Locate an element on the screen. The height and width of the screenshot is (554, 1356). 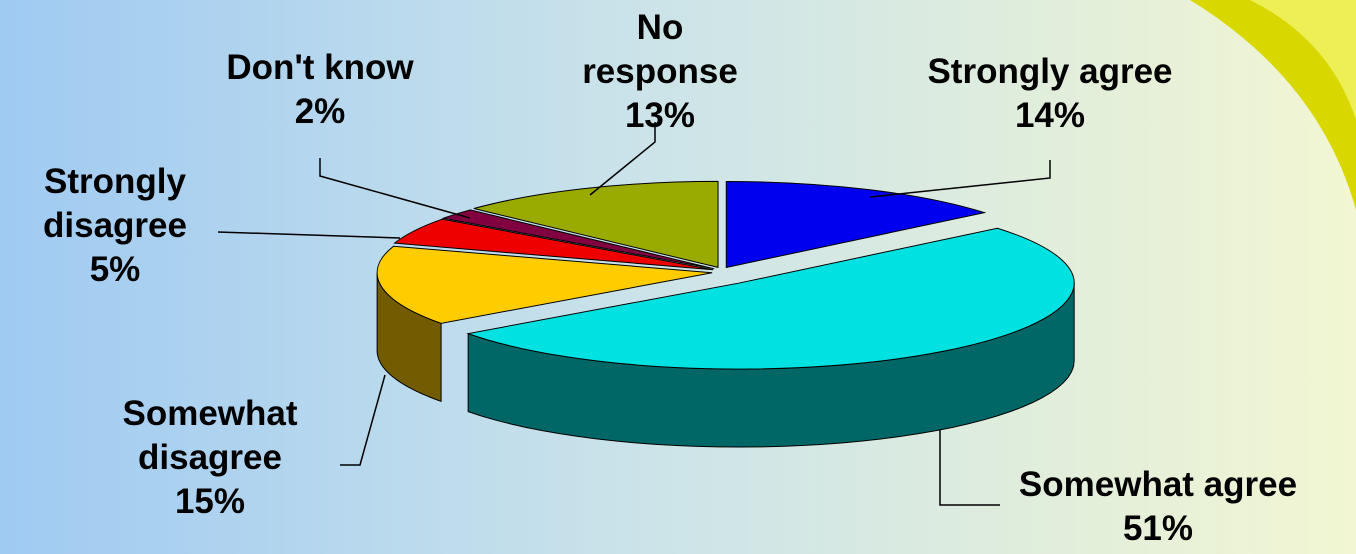
slice-label: No response 13% is located at coordinates (660, 72).